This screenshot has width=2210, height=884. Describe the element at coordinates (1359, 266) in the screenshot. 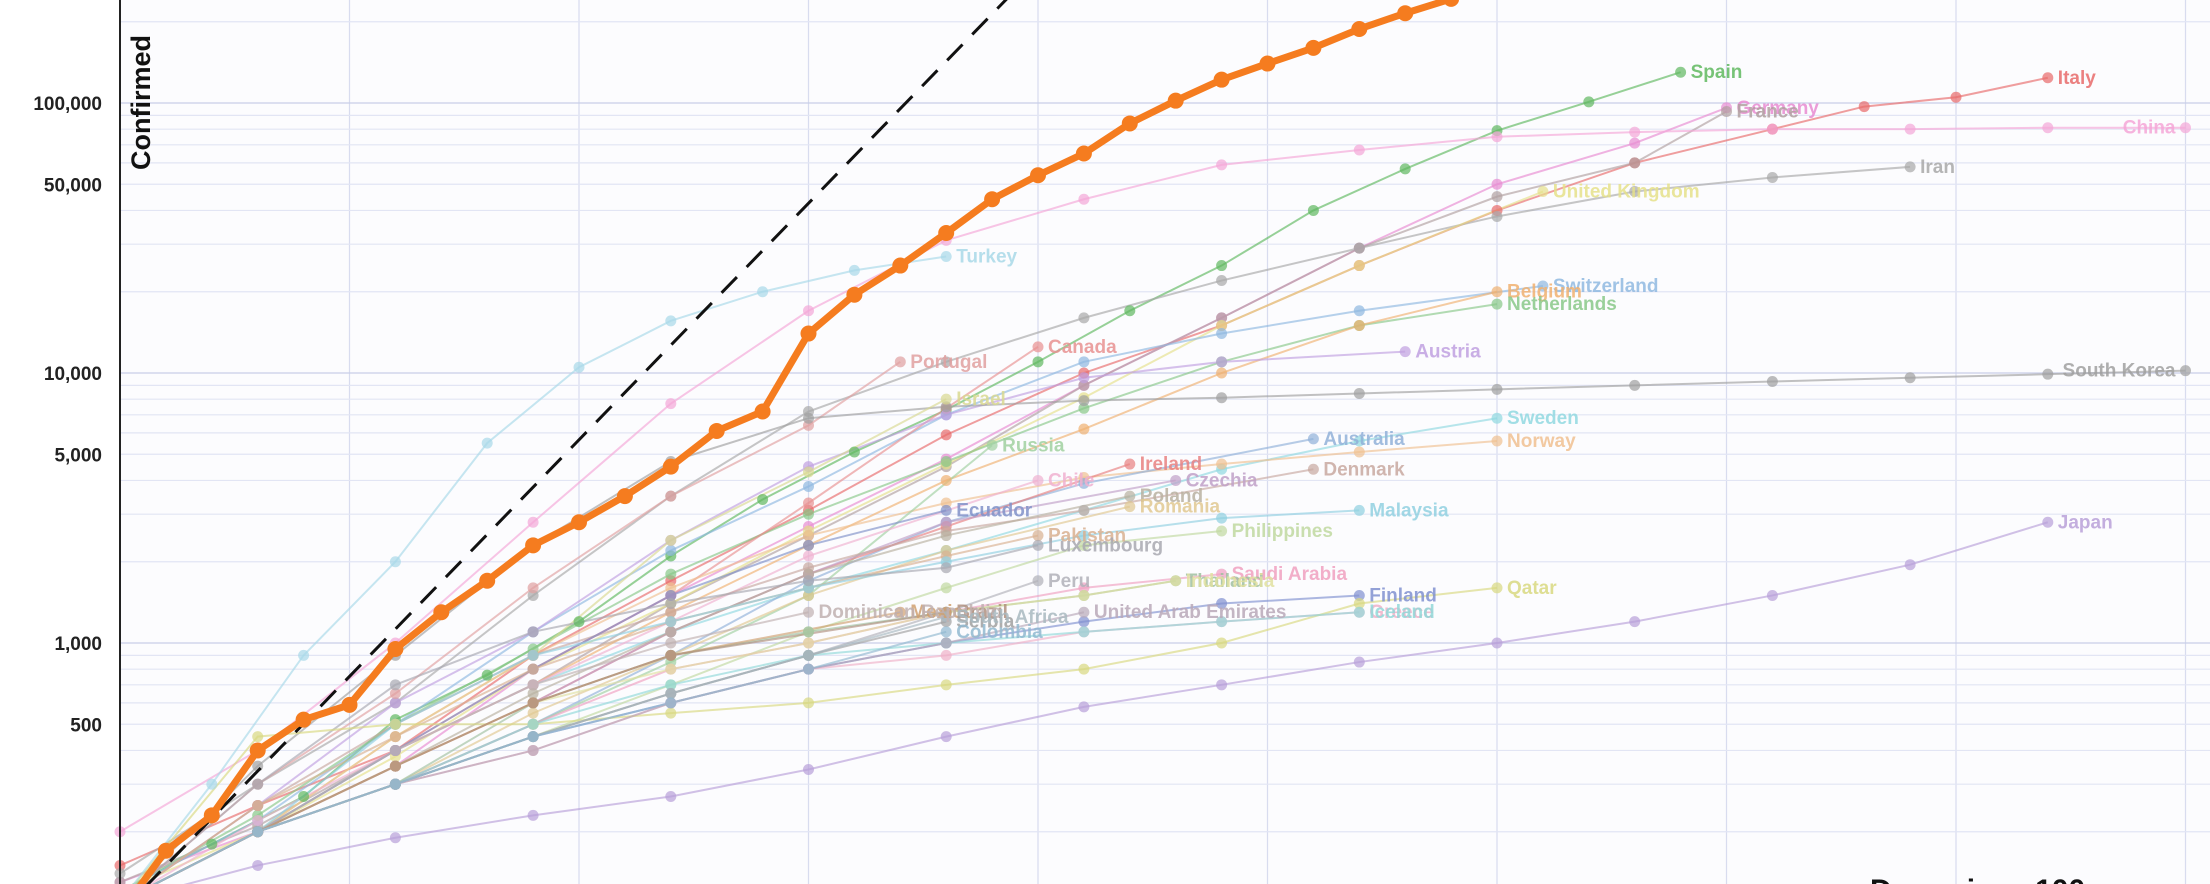

I see `point-united-kingdom` at that location.